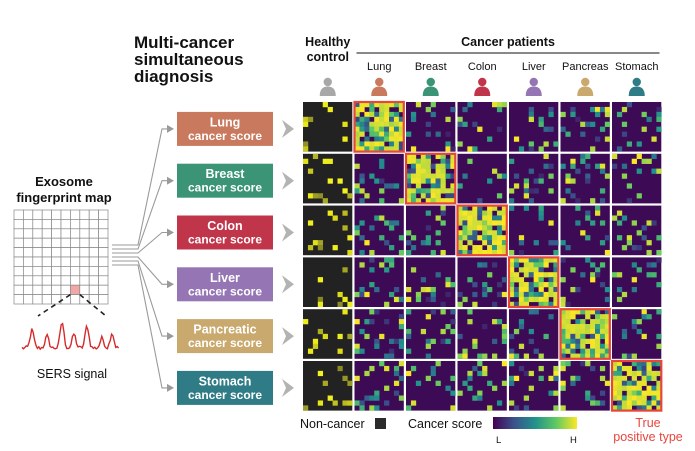 The width and height of the screenshot is (695, 451). Describe the element at coordinates (431, 334) in the screenshot. I see `off-diagonal-block` at that location.